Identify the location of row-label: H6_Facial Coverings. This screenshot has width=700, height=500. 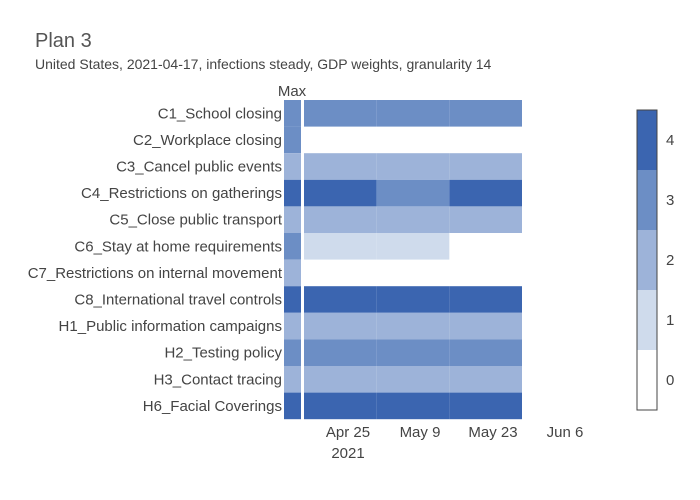
(212, 406).